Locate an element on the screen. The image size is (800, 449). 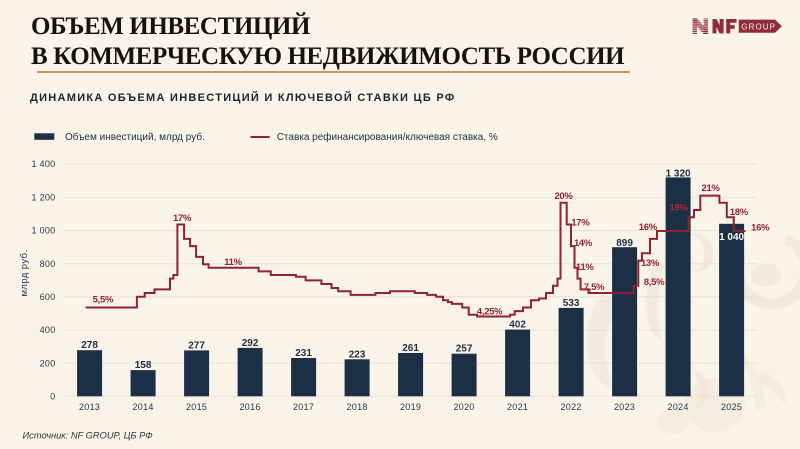
svg-text: 223 is located at coordinates (357, 354).